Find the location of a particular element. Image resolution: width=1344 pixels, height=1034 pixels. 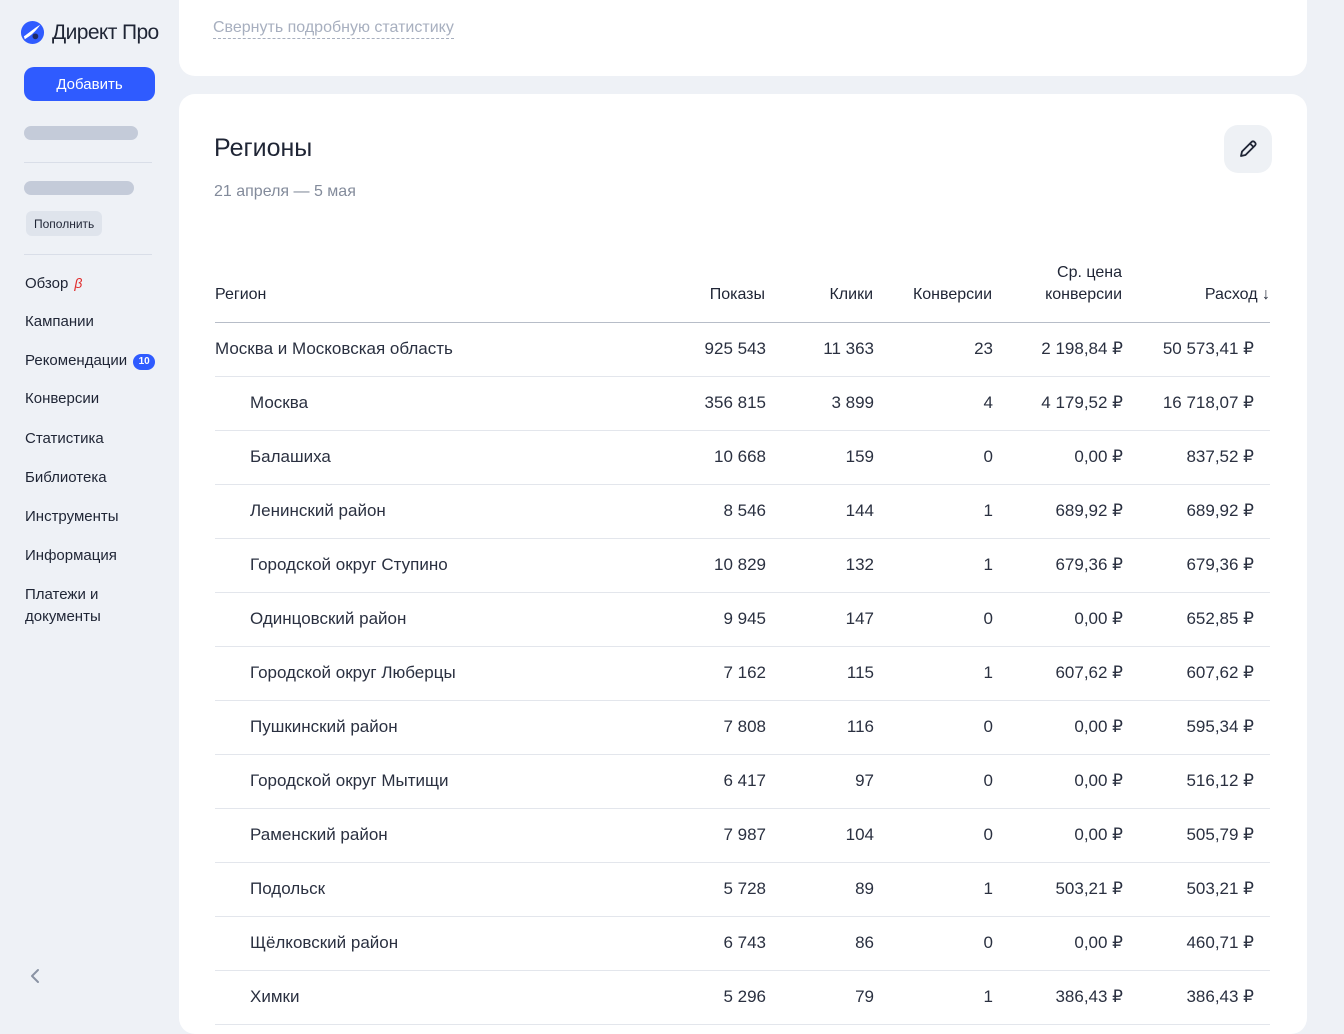

cell-spend: 460,71 ₽ is located at coordinates (1220, 942).